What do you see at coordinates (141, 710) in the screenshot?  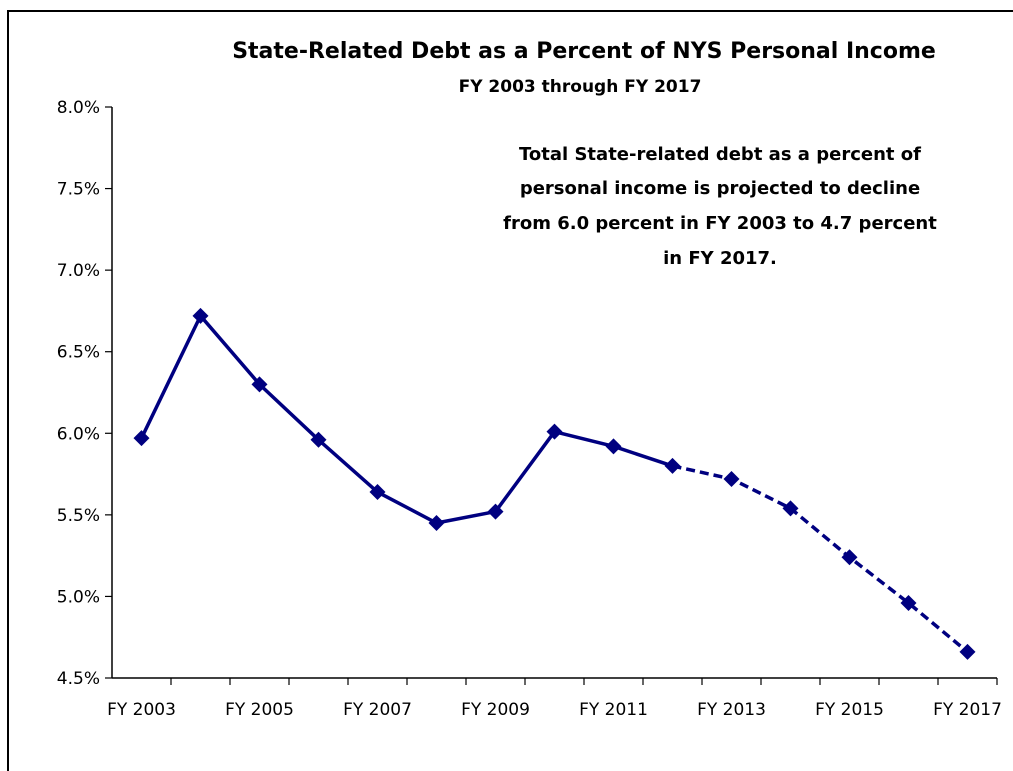 I see `x-tick-label: FY 2003` at bounding box center [141, 710].